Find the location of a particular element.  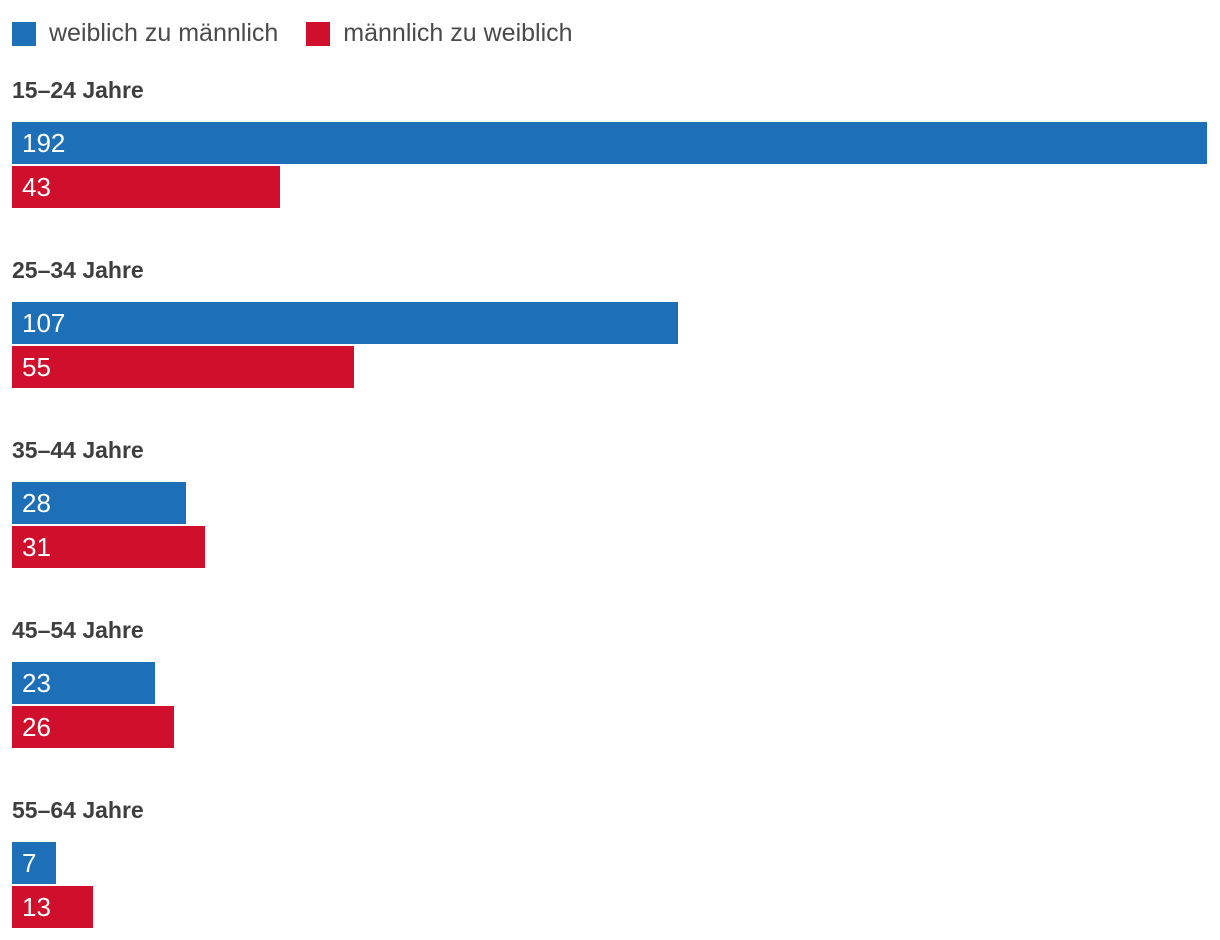

bar-value-label: 23 is located at coordinates (36, 683).